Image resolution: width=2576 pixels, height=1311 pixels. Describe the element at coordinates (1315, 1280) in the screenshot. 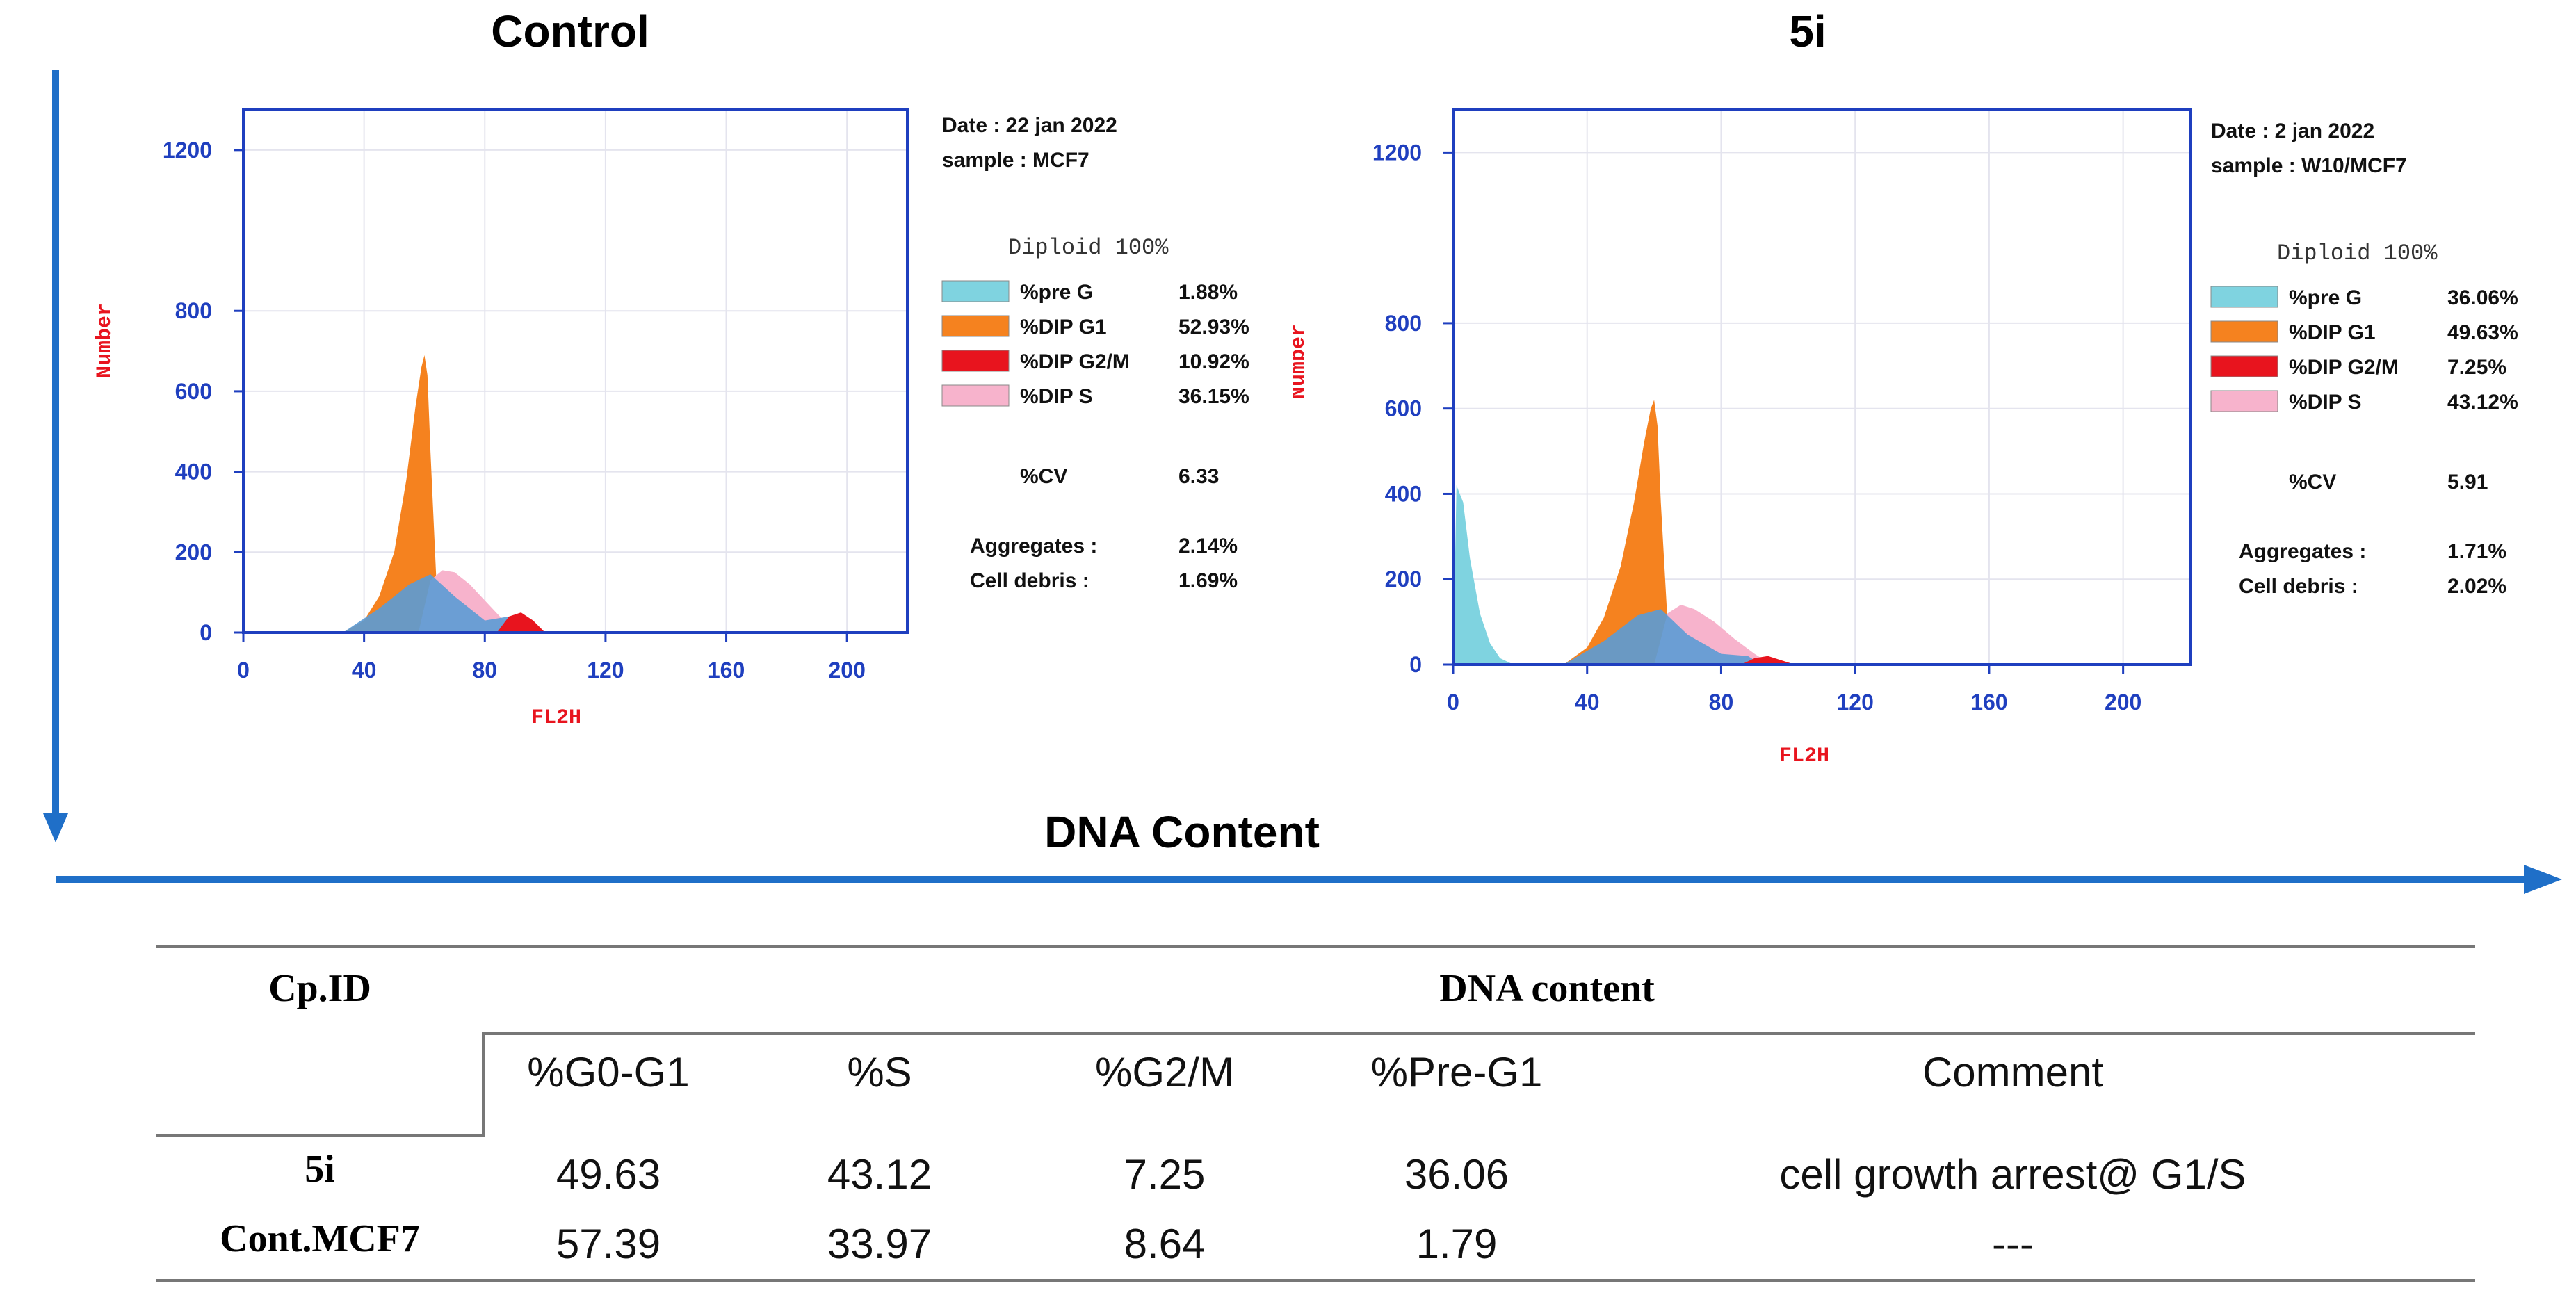

I see `rule-bottom` at that location.